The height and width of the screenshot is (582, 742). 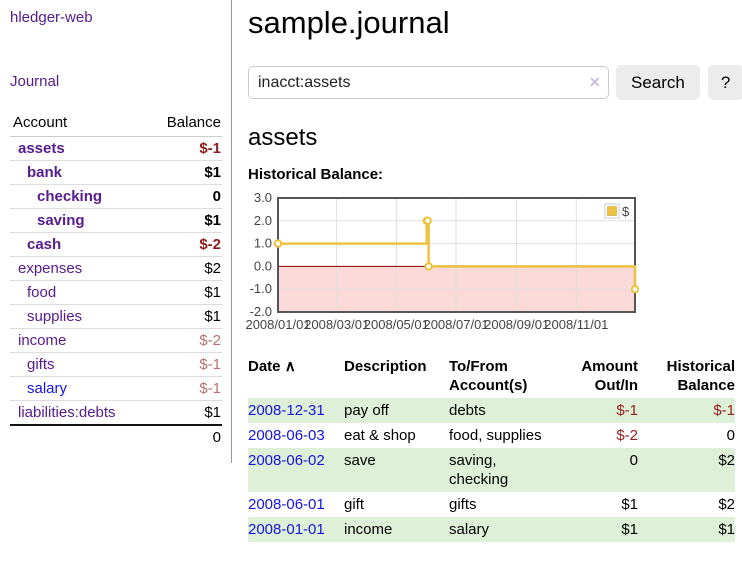 What do you see at coordinates (316, 174) in the screenshot?
I see `chart-title: Historical Balance:` at bounding box center [316, 174].